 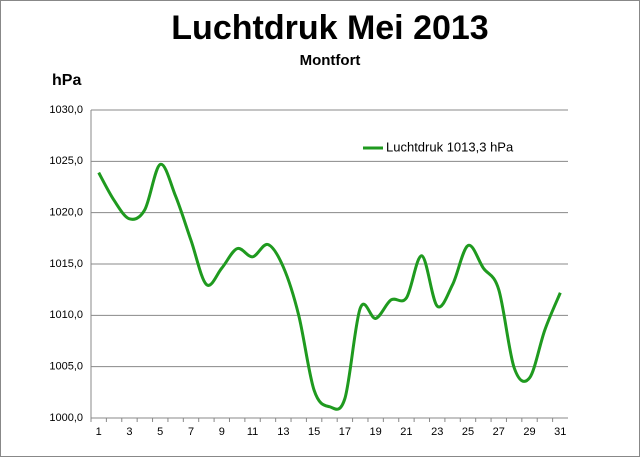 I want to click on x-tick-label: 13, so click(x=283, y=432).